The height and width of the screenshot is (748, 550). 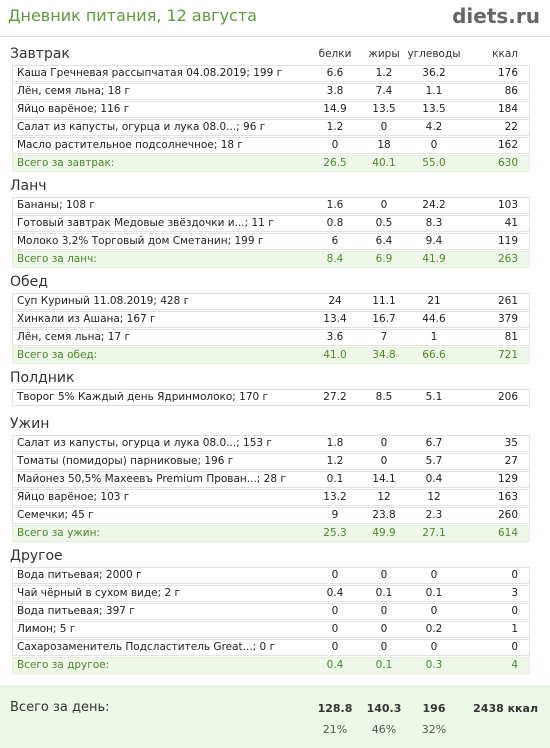 I want to click on nutrient-value: 8.5, so click(x=384, y=397).